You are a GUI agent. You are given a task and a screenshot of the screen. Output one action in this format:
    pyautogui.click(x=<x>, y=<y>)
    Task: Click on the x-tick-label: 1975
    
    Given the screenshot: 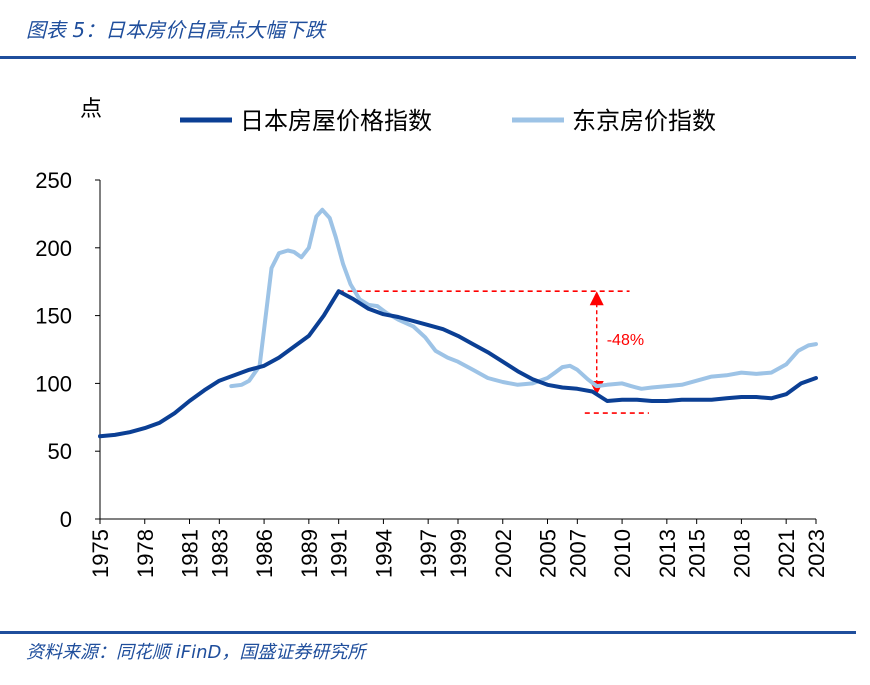 What is the action you would take?
    pyautogui.click(x=100, y=553)
    